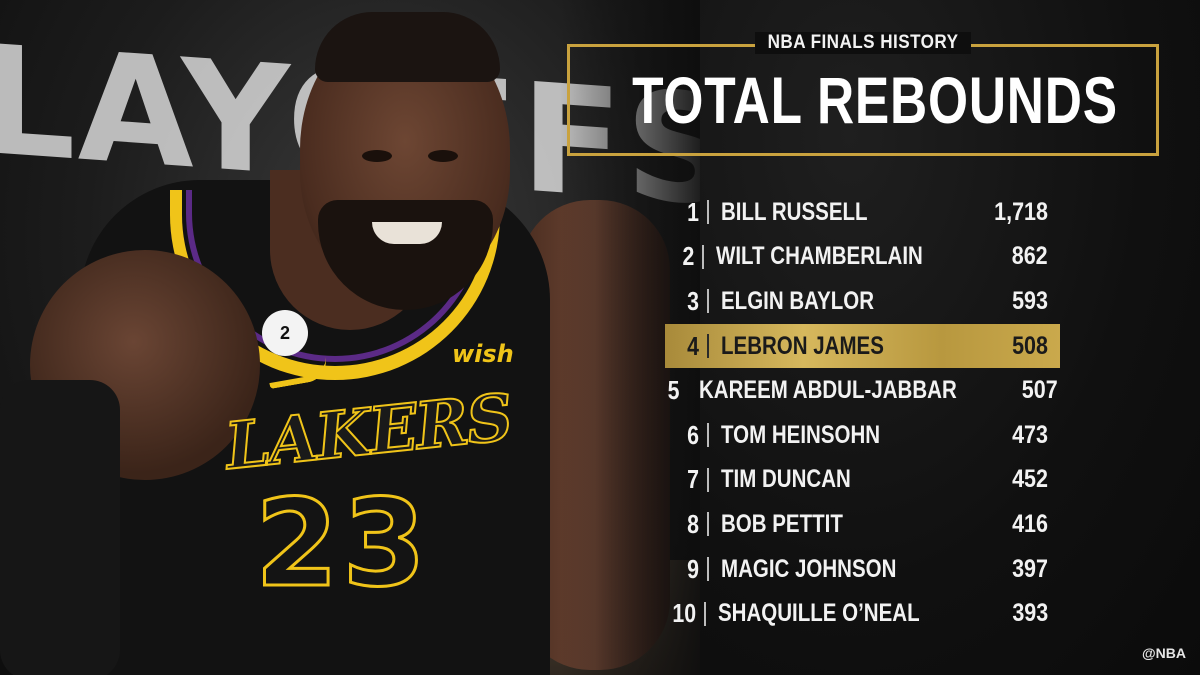 This screenshot has width=1200, height=675. What do you see at coordinates (693, 434) in the screenshot?
I see `row-rank: 6` at bounding box center [693, 434].